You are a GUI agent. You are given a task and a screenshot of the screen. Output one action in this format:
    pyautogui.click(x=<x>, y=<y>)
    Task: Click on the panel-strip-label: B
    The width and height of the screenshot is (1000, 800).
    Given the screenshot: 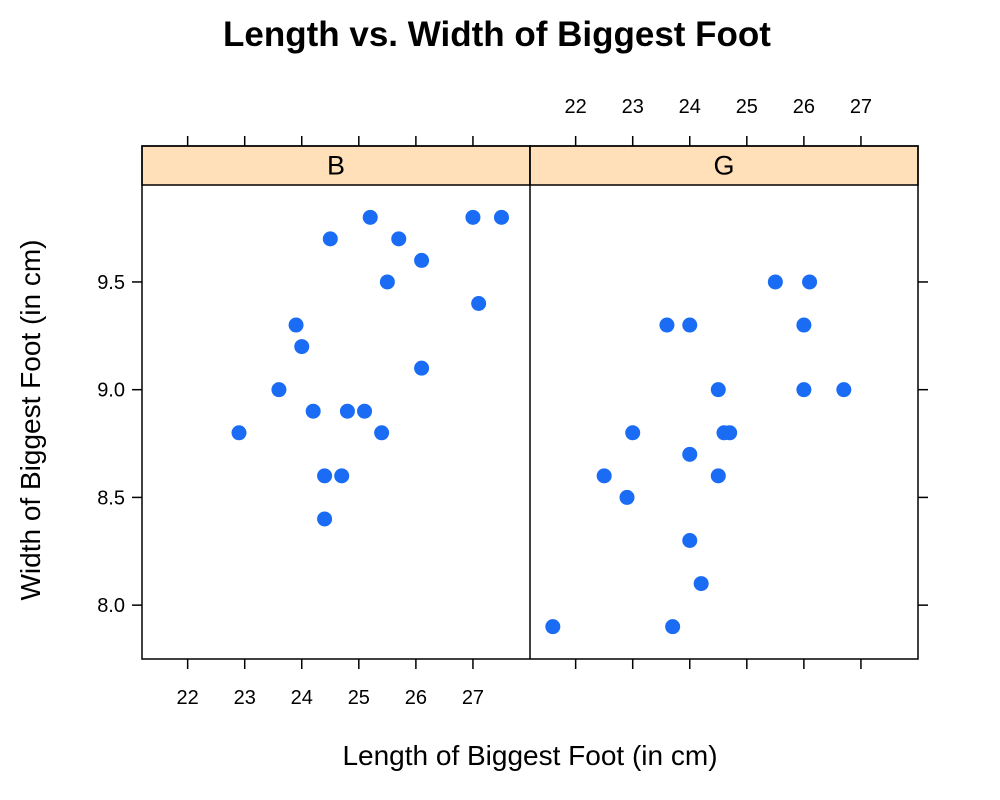 What is the action you would take?
    pyautogui.click(x=336, y=166)
    